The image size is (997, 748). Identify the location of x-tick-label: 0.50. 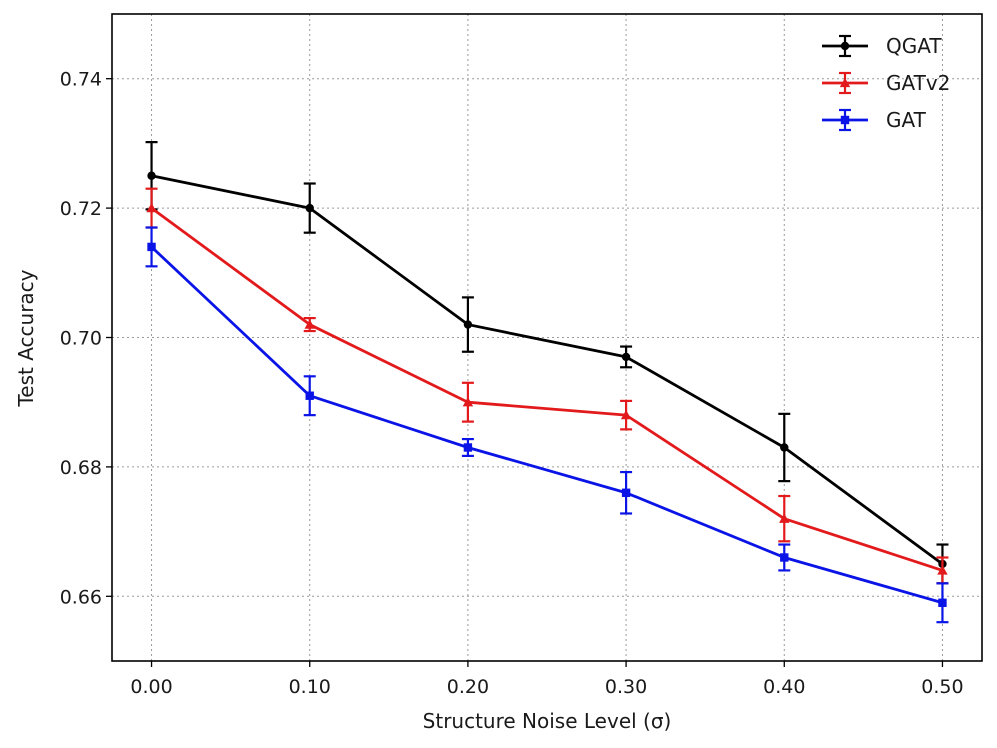
(942, 687).